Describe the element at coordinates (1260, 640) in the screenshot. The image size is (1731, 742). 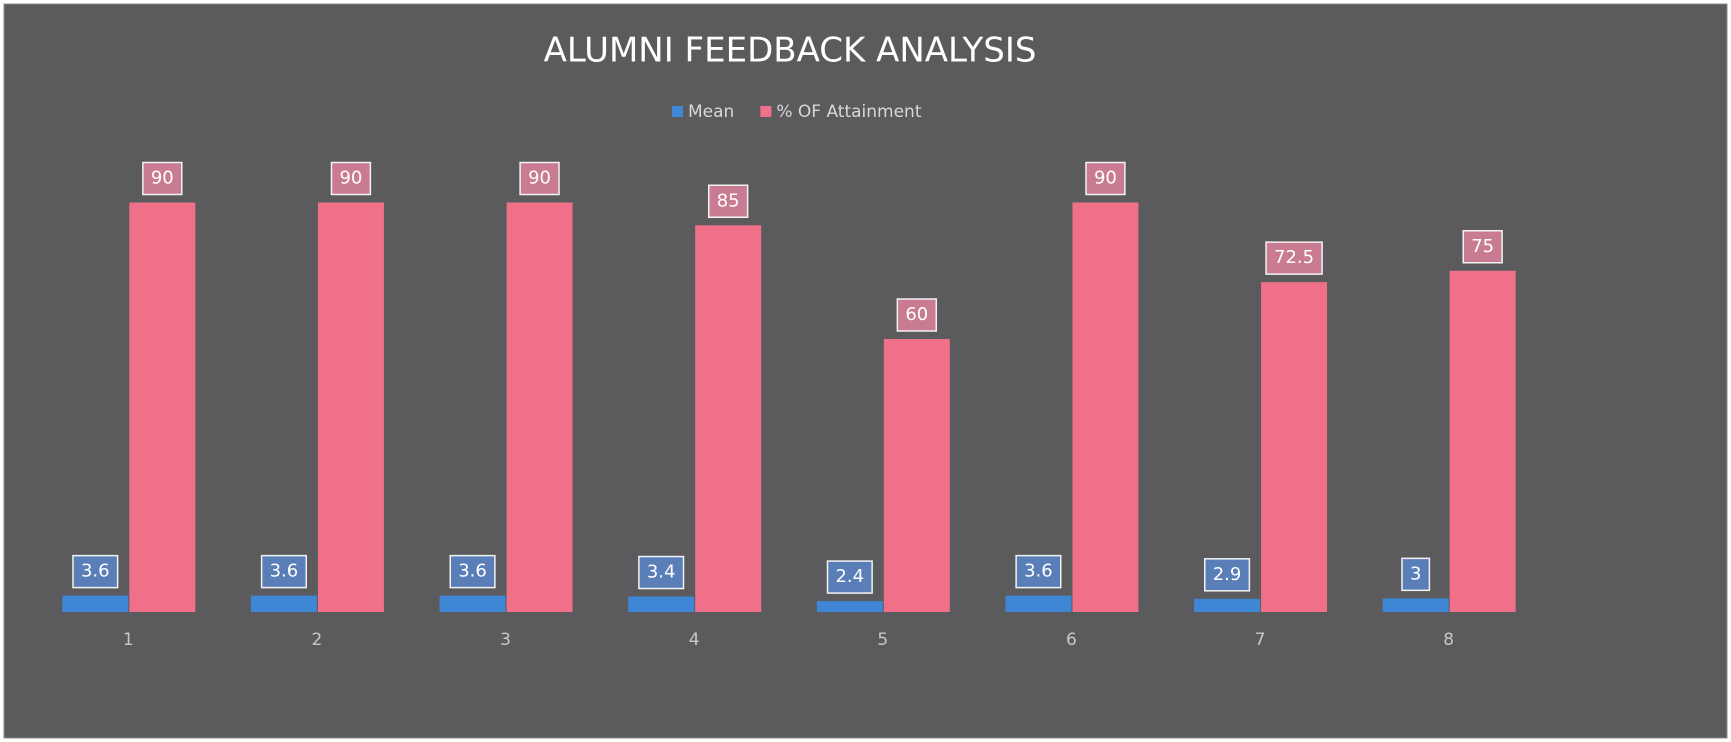
I see `x-tick-label: 7` at that location.